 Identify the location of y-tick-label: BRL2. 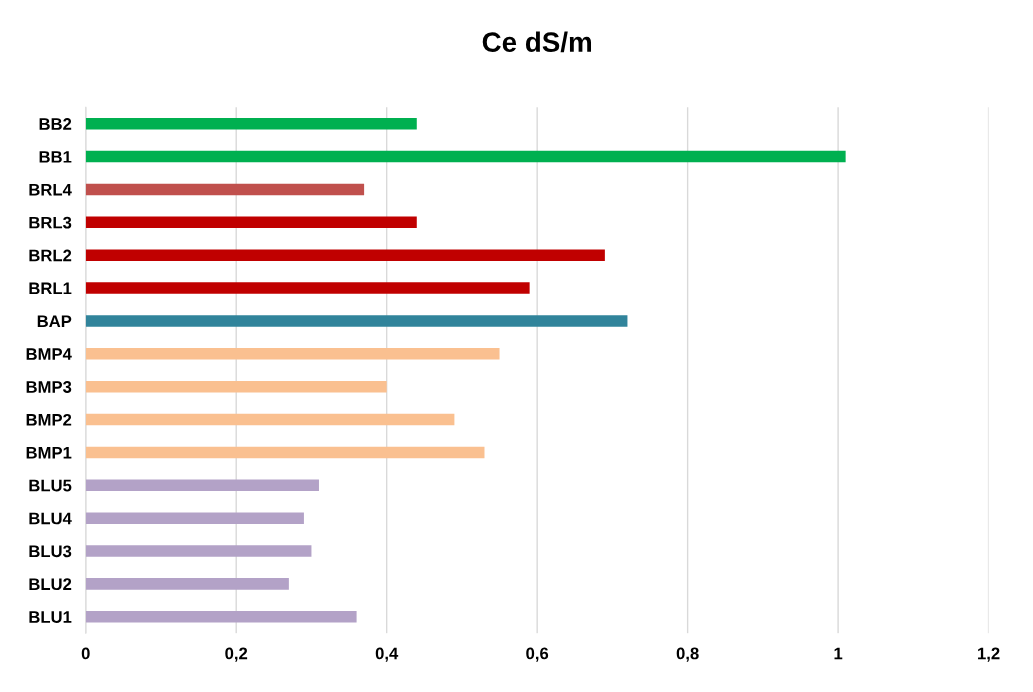
(50, 255).